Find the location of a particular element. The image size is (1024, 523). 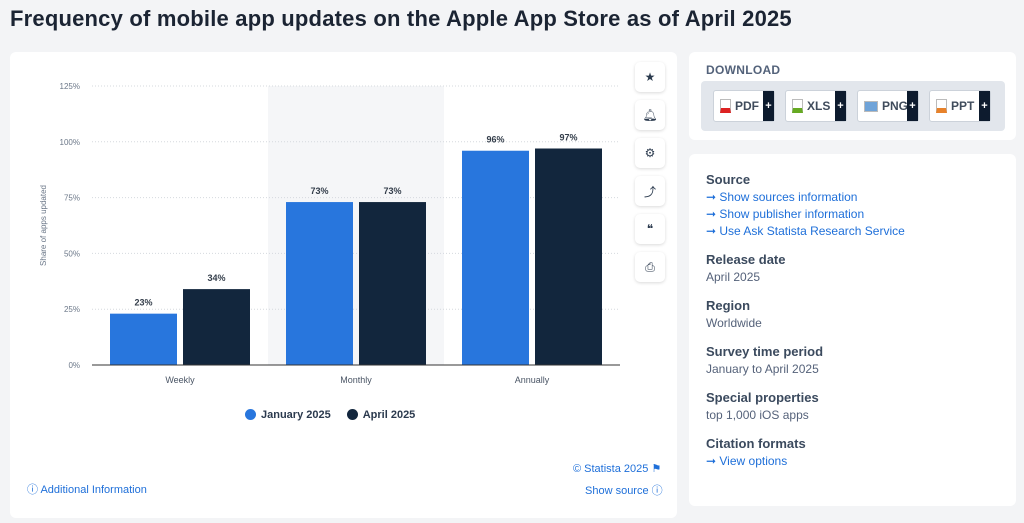

x-tick-label: Weekly is located at coordinates (180, 380).